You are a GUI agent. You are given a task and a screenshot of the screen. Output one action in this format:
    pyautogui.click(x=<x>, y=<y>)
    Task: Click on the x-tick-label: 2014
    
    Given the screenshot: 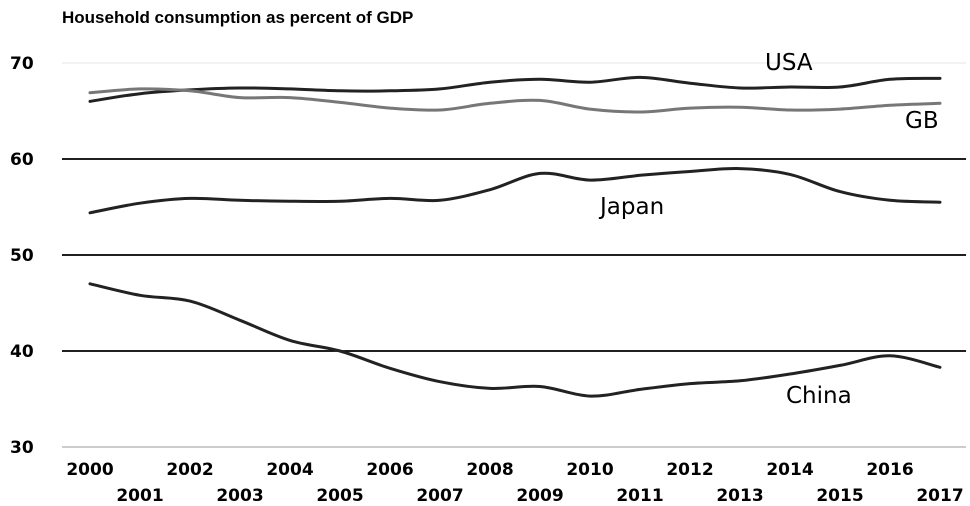 What is the action you would take?
    pyautogui.click(x=789, y=470)
    